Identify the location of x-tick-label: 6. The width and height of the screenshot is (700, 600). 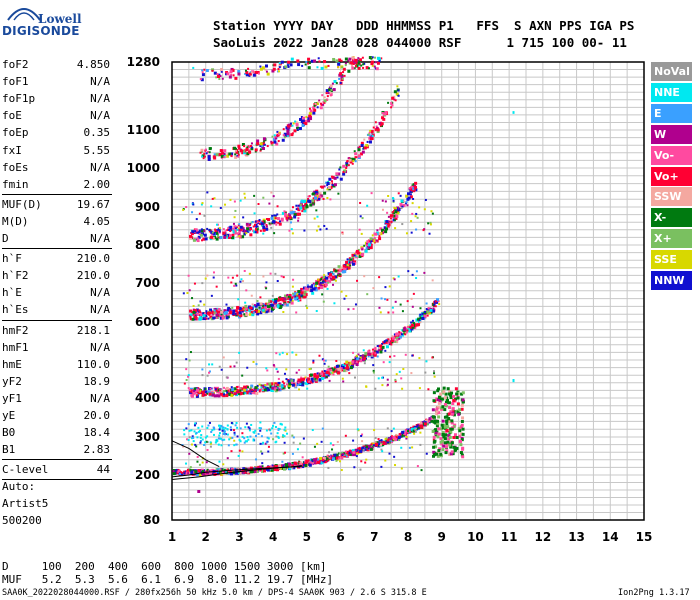
(340, 537).